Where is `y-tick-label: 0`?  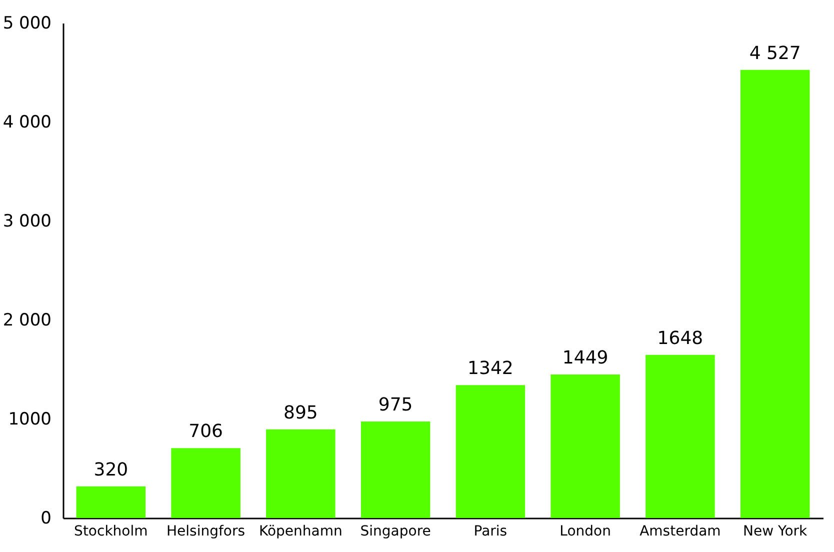 y-tick-label: 0 is located at coordinates (46, 518).